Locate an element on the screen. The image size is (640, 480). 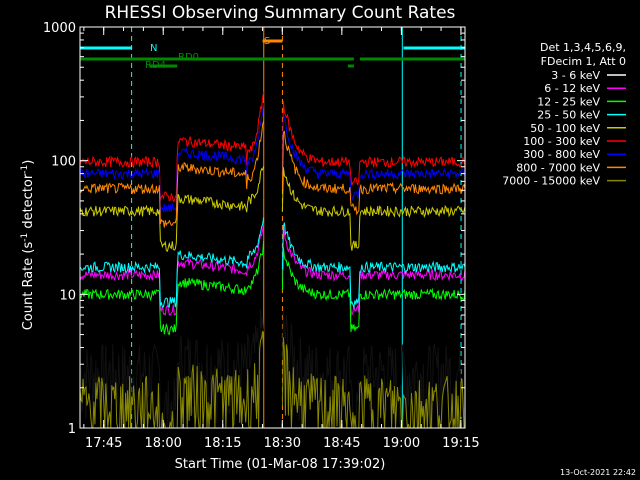
y-tick-label: 10 is located at coordinates (67, 295).